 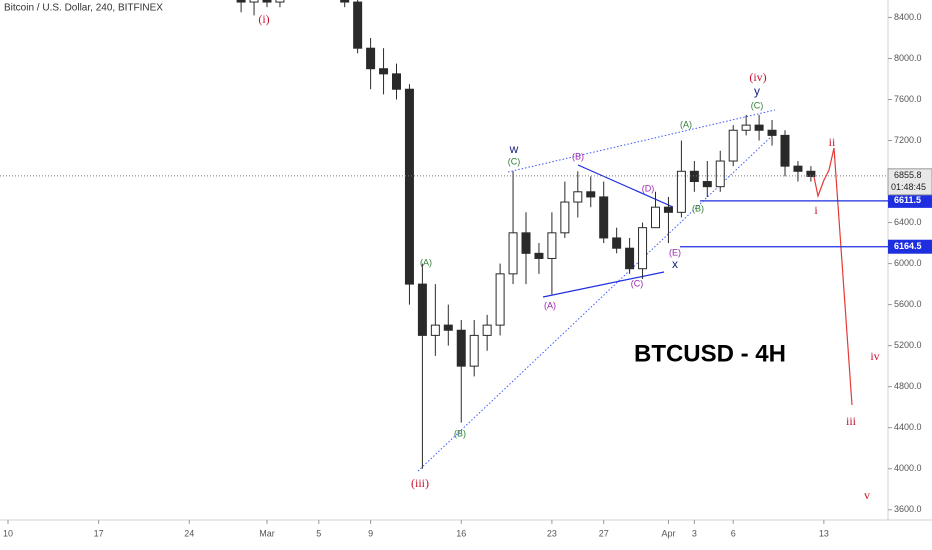 What do you see at coordinates (675, 252) in the screenshot?
I see `wave-label: (E)` at bounding box center [675, 252].